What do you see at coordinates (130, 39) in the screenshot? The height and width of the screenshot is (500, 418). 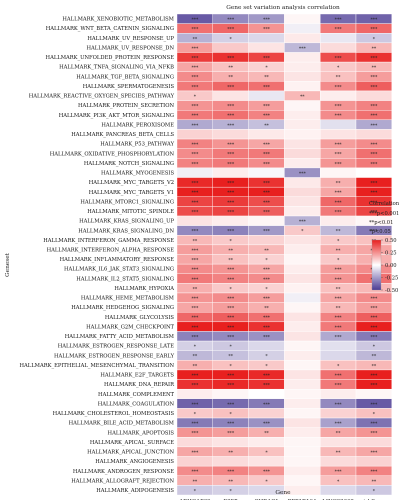 I see `row-label: HALLMARK_UV_RESPONSE_UP` at bounding box center [130, 39].